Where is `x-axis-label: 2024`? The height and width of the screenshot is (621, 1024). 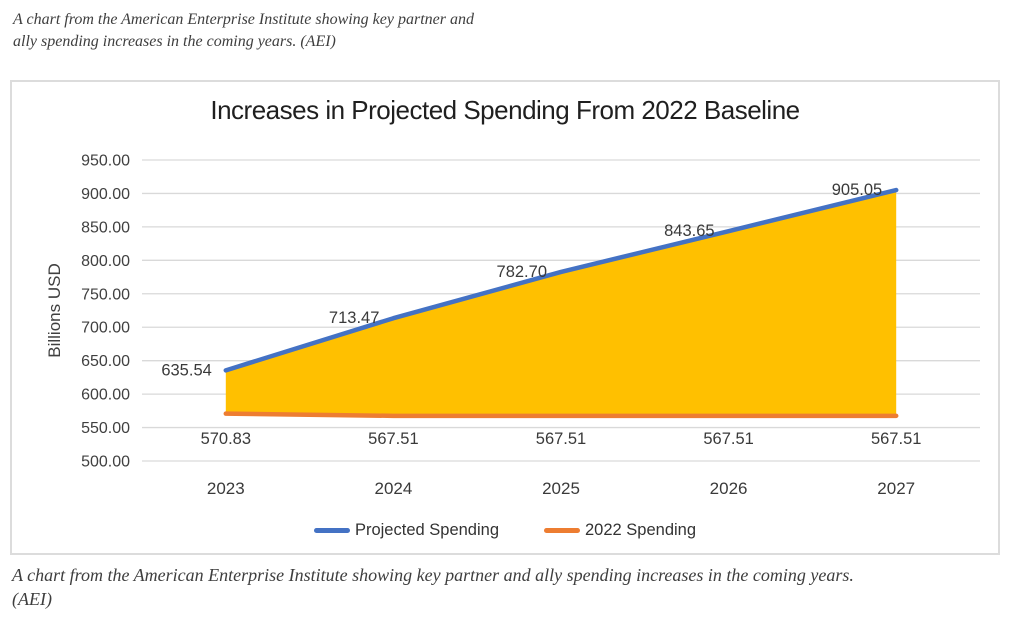 x-axis-label: 2024 is located at coordinates (393, 488).